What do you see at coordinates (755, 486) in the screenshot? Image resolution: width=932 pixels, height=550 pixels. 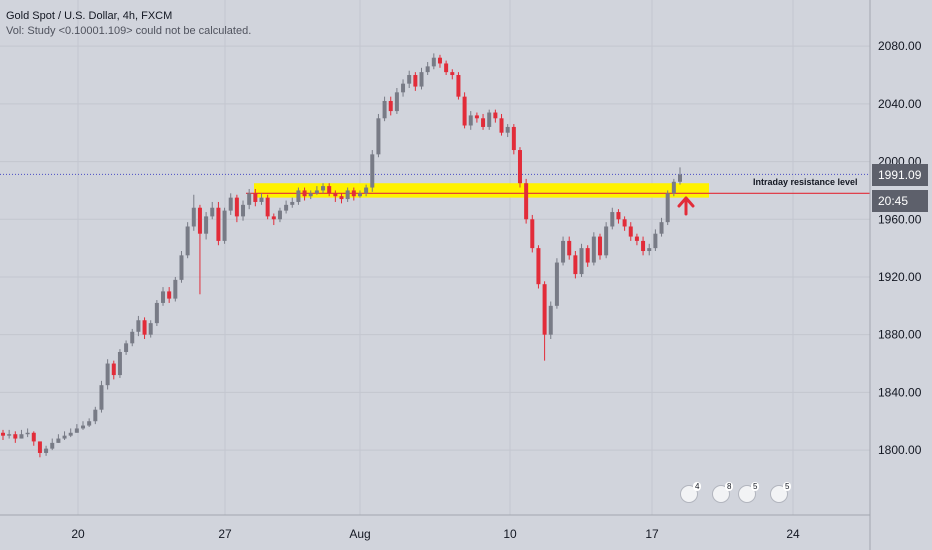 I see `event-count: 5` at bounding box center [755, 486].